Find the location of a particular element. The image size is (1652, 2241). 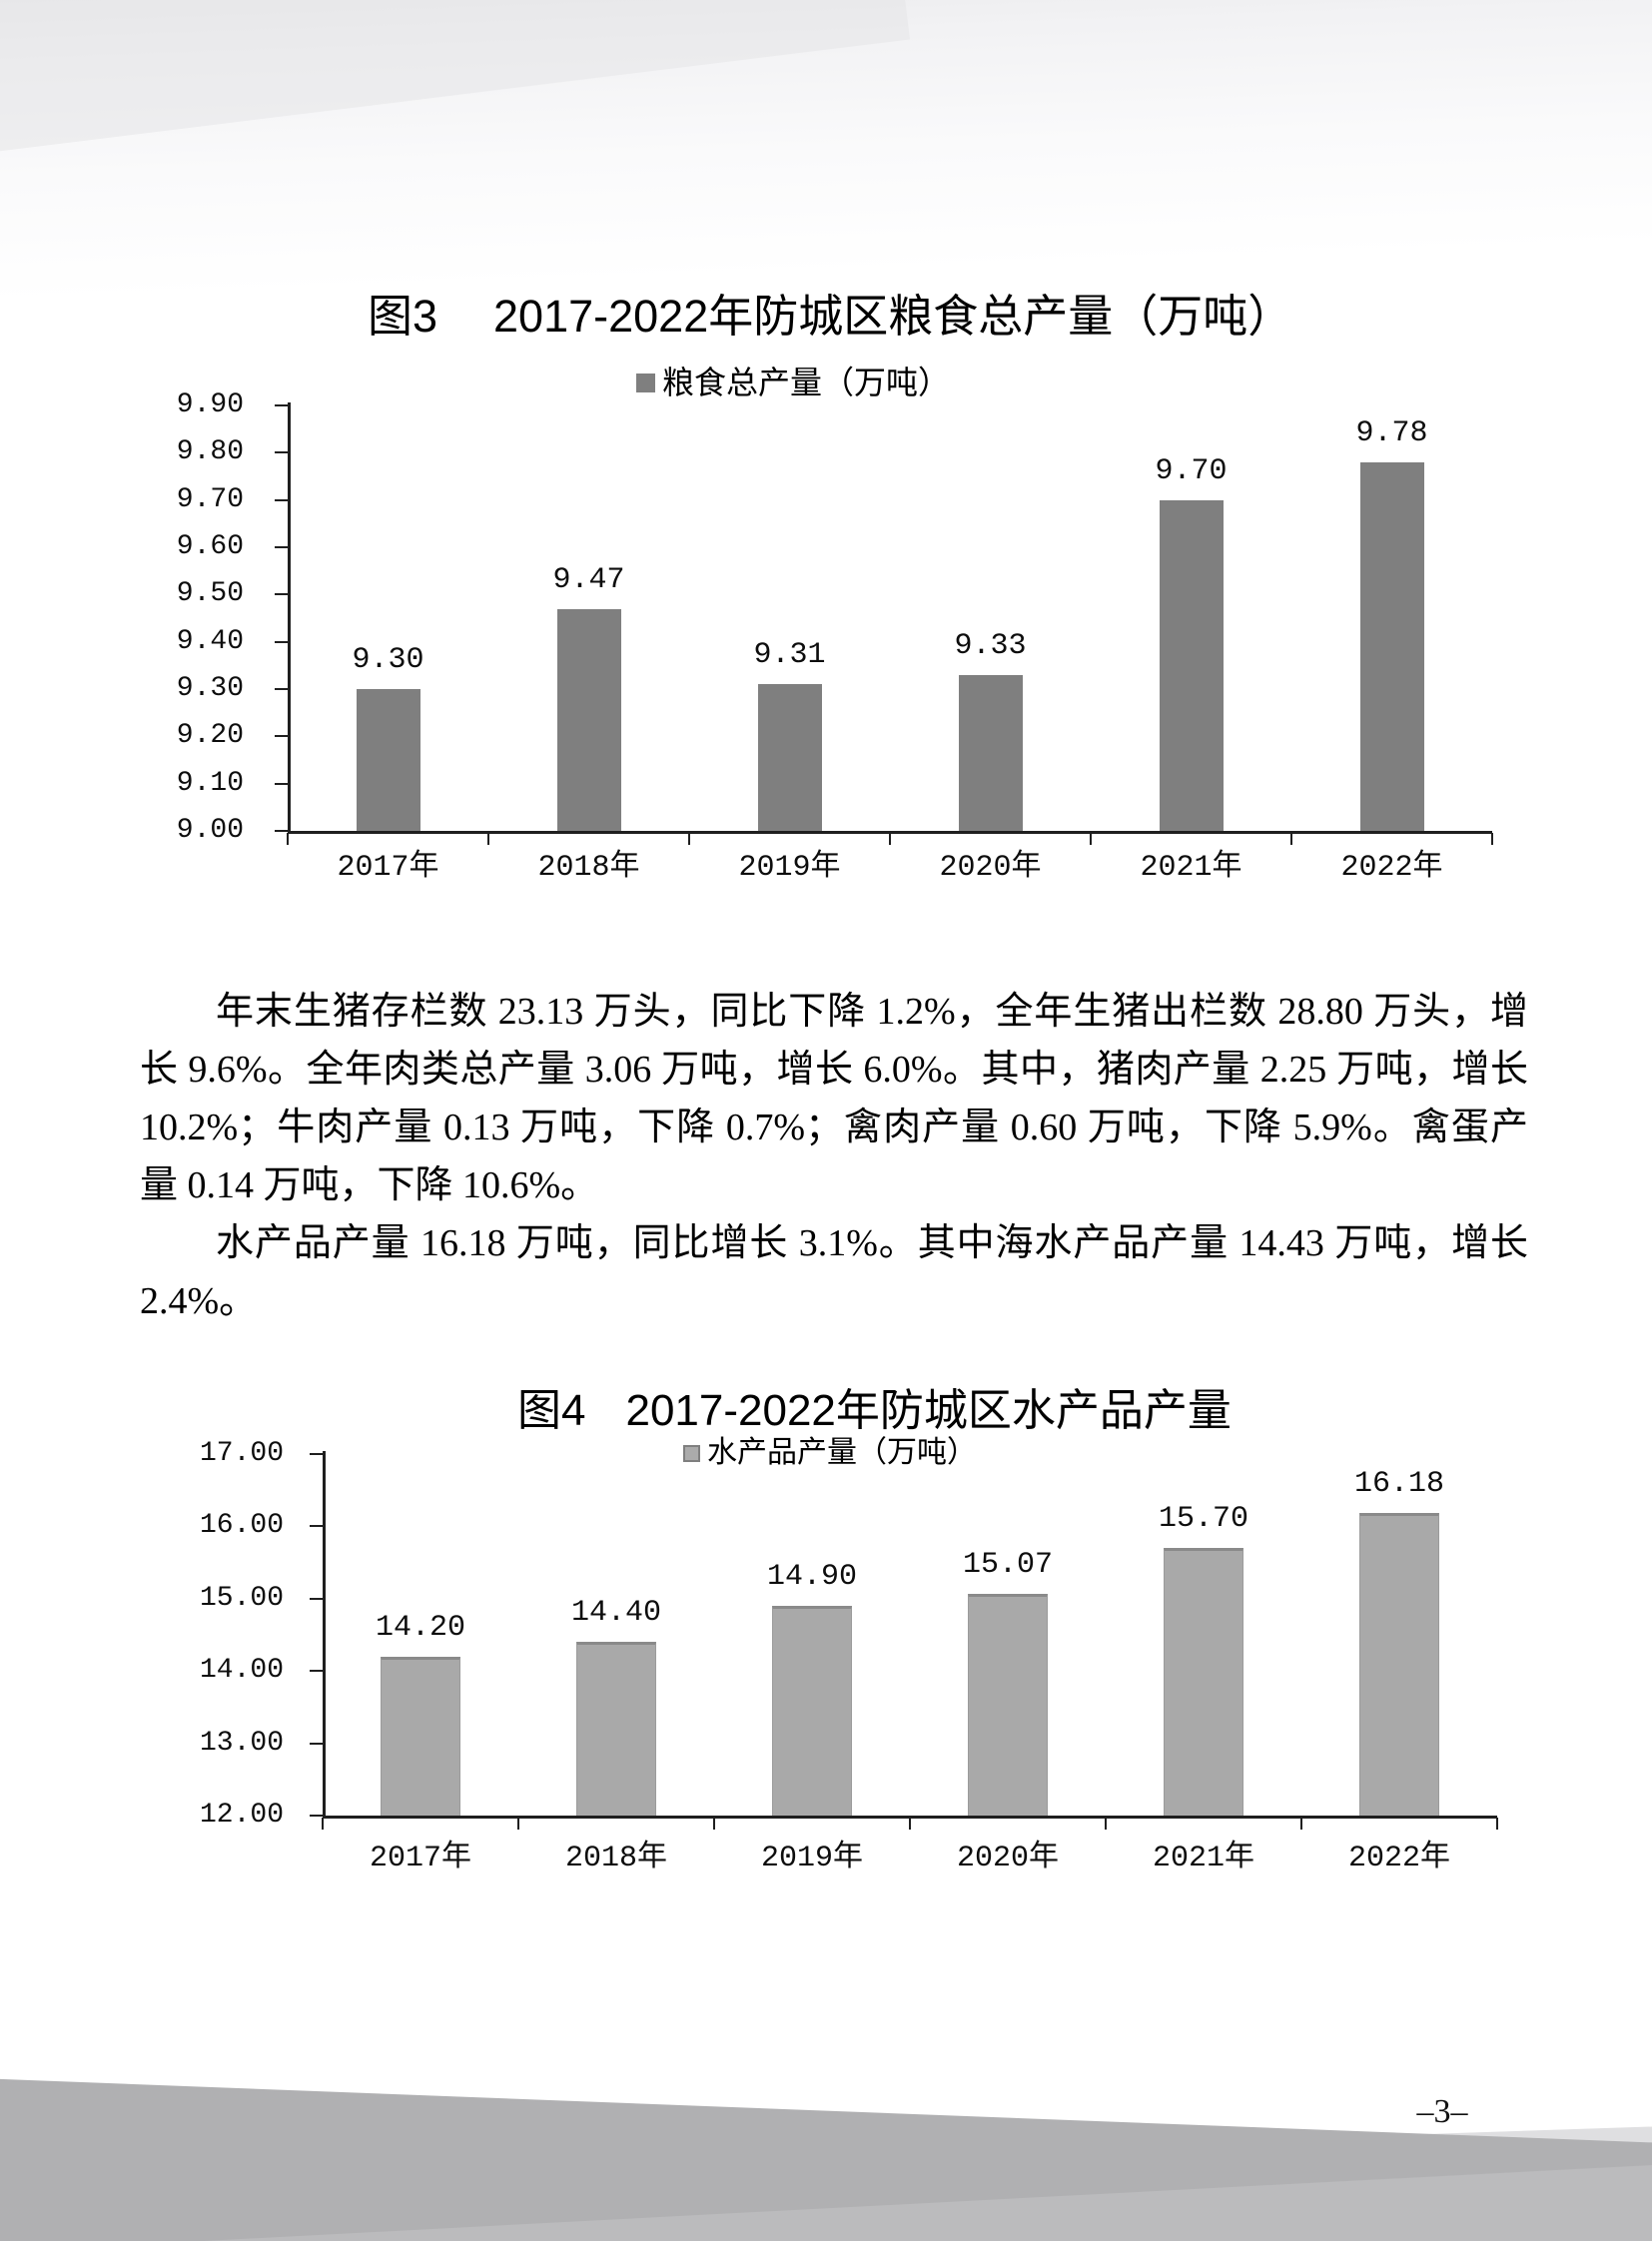

bar-value-label: 9.33 is located at coordinates (990, 645).